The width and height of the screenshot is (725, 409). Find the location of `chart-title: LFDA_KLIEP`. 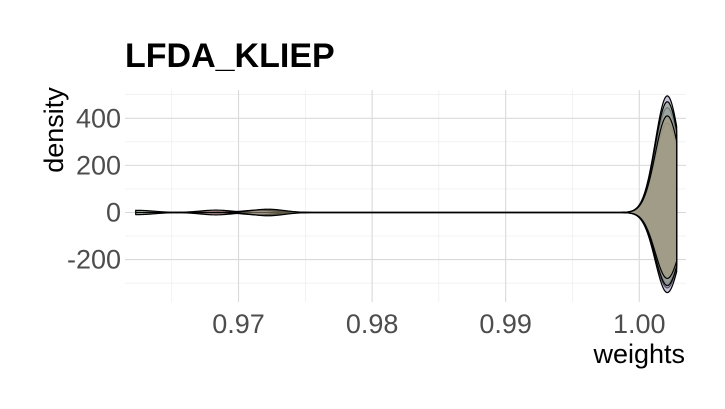

chart-title: LFDA_KLIEP is located at coordinates (230, 56).